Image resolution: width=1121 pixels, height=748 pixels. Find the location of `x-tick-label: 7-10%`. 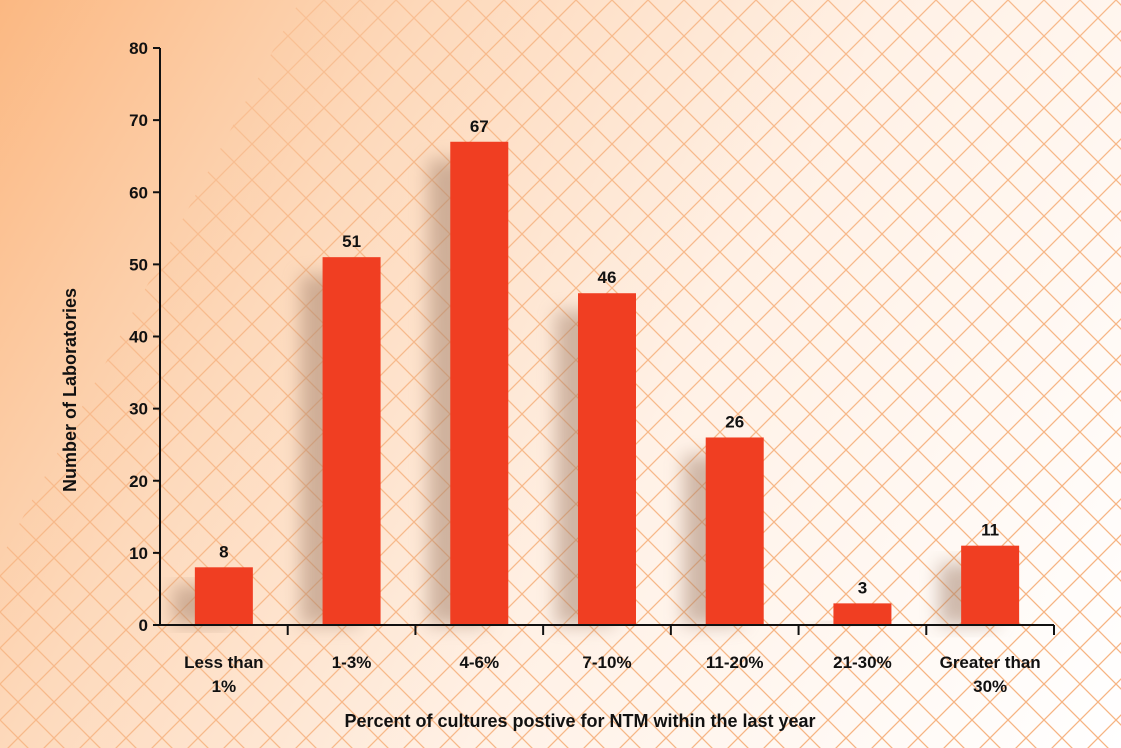

x-tick-label: 7-10% is located at coordinates (606, 662).